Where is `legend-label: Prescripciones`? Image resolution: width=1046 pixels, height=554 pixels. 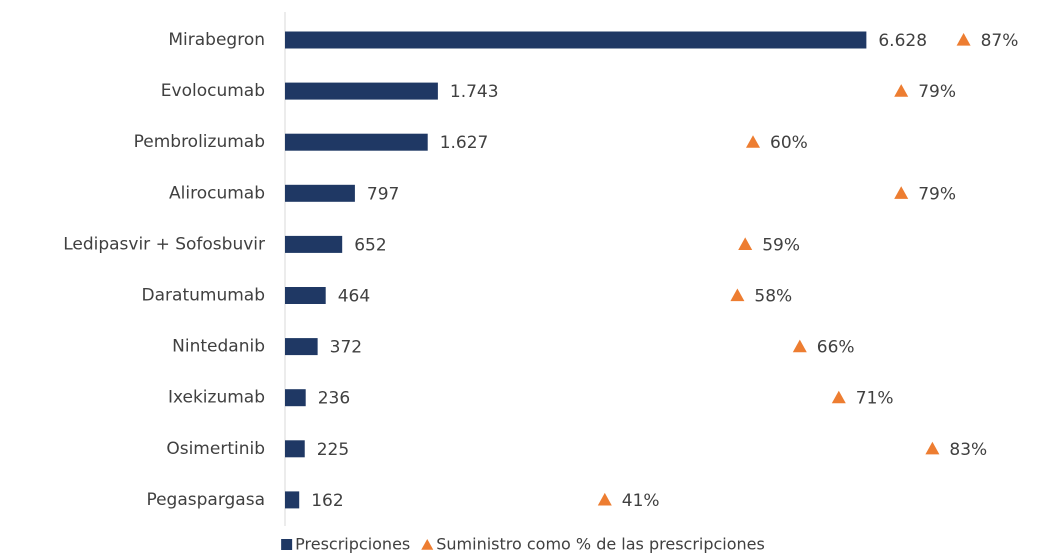
legend-label: Prescripciones is located at coordinates (352, 544).